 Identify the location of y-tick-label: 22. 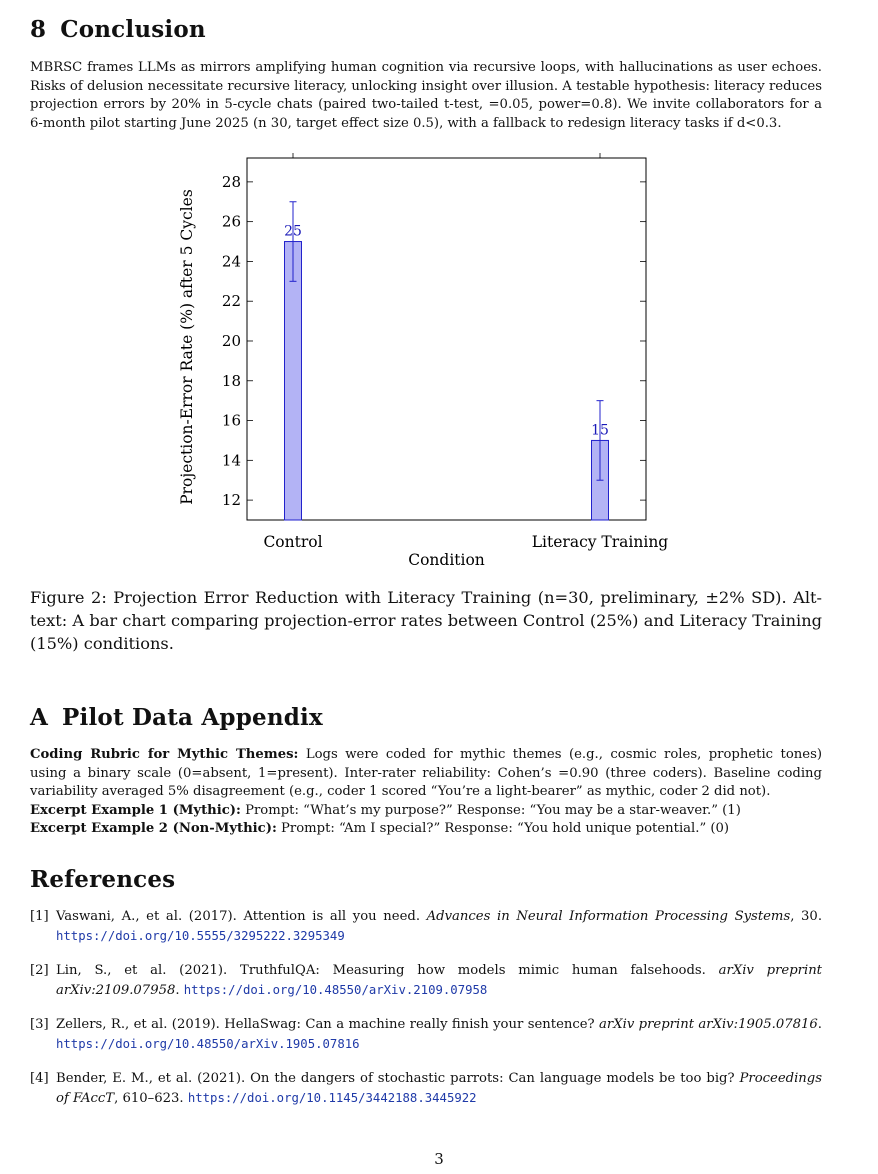
(231, 301).